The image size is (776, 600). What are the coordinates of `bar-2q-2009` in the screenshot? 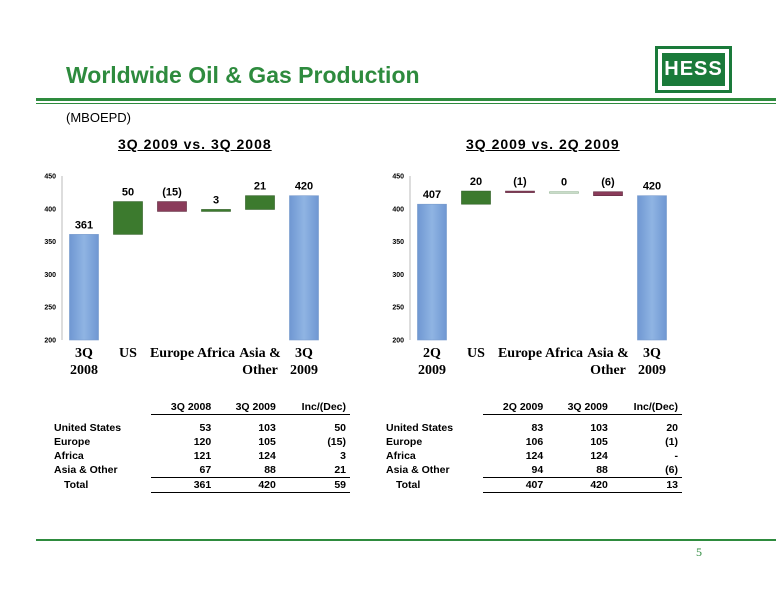 It's located at (432, 272).